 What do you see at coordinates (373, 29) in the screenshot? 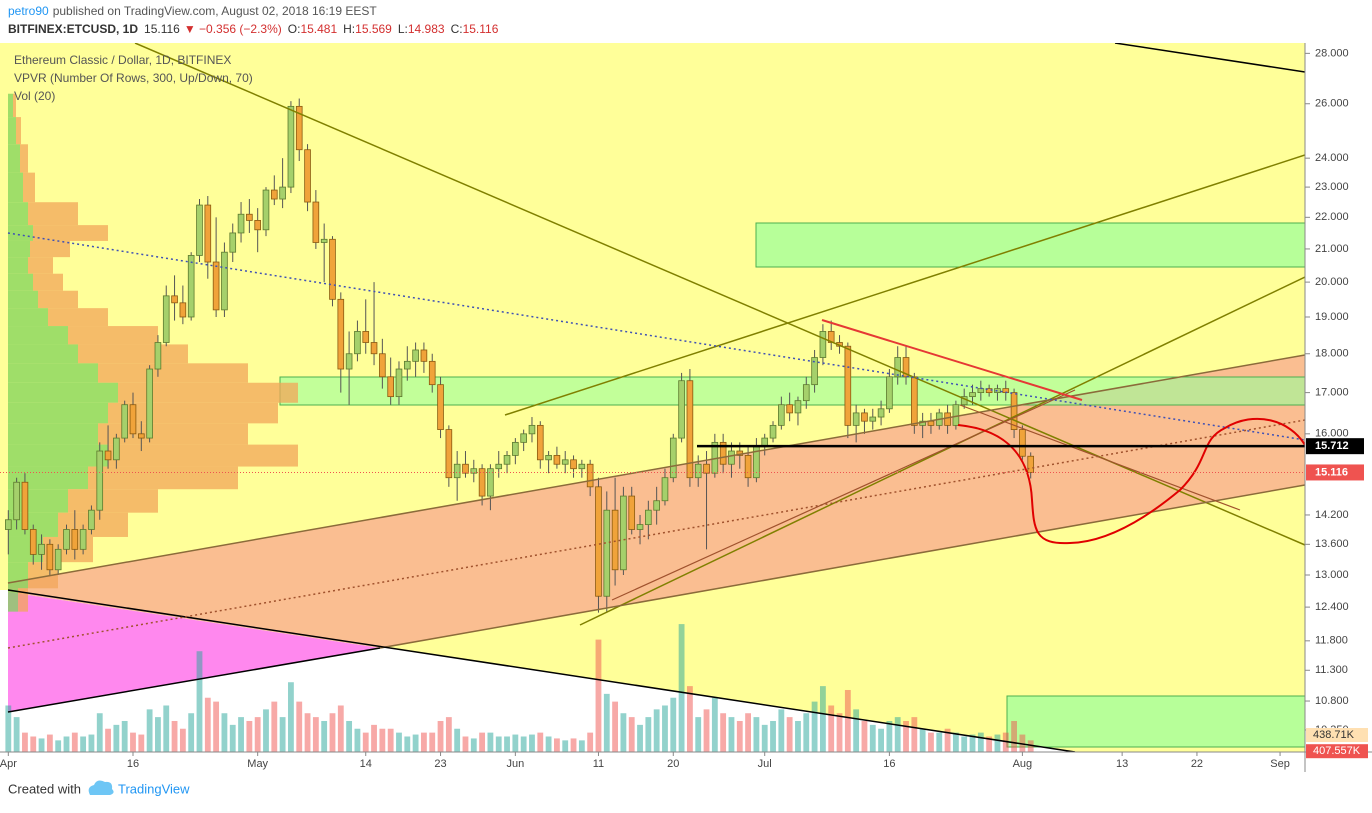
I see `ohlc-value: 15.569` at bounding box center [373, 29].